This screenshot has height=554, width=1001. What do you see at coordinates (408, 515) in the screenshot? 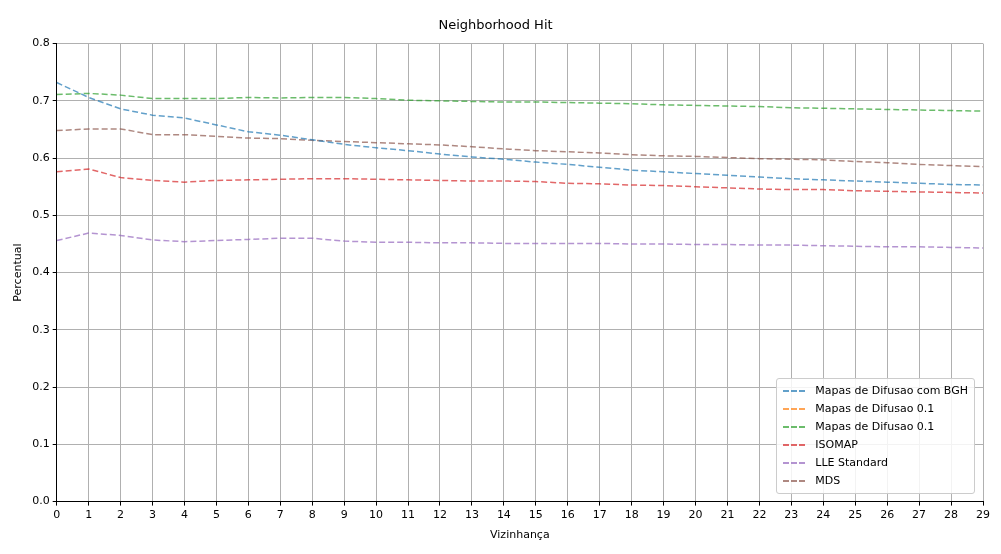
I see `x-tick-label: 11` at bounding box center [408, 515].